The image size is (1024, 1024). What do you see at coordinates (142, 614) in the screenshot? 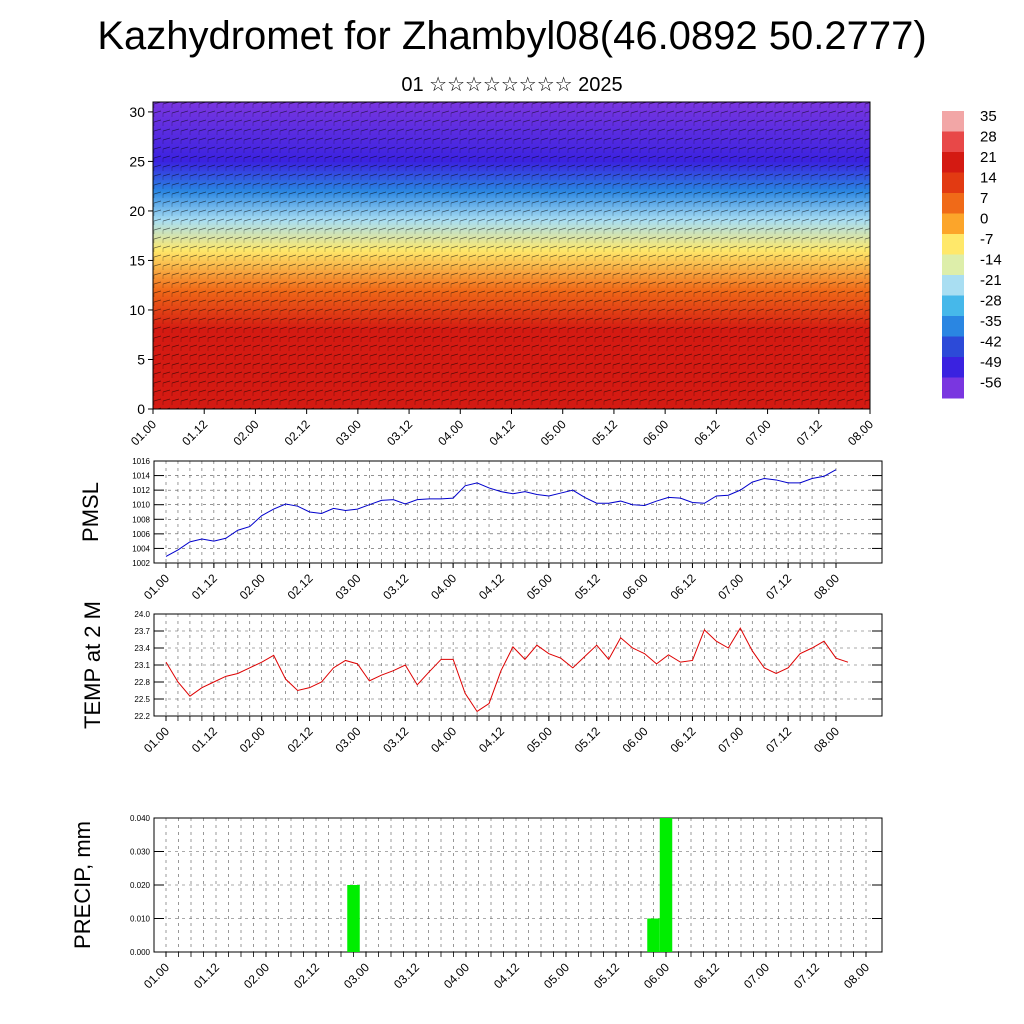
I see `temp-y-tick-label: 24.0` at bounding box center [142, 614].